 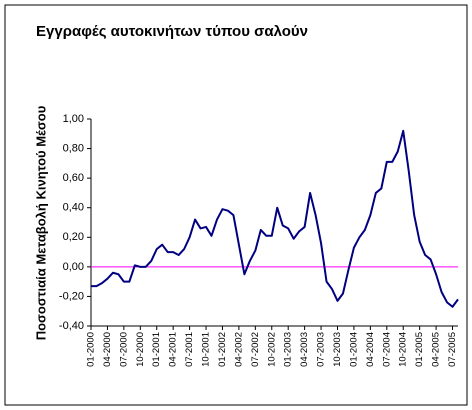 What do you see at coordinates (73, 178) in the screenshot?
I see `y-tick-label: 0,60` at bounding box center [73, 178].